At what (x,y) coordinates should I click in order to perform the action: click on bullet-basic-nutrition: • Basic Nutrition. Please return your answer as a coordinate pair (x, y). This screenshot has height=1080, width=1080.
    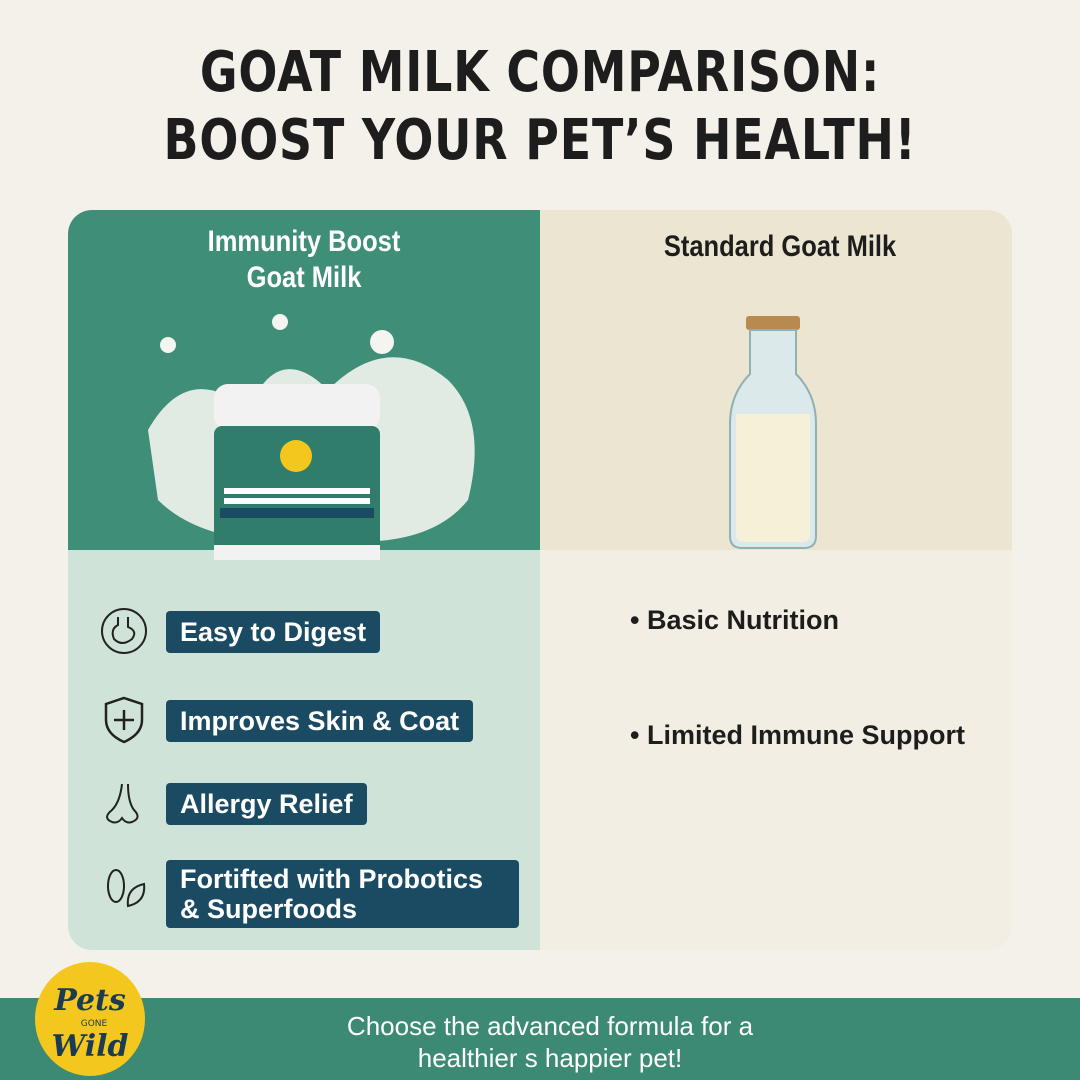
    Looking at the image, I should click on (734, 620).